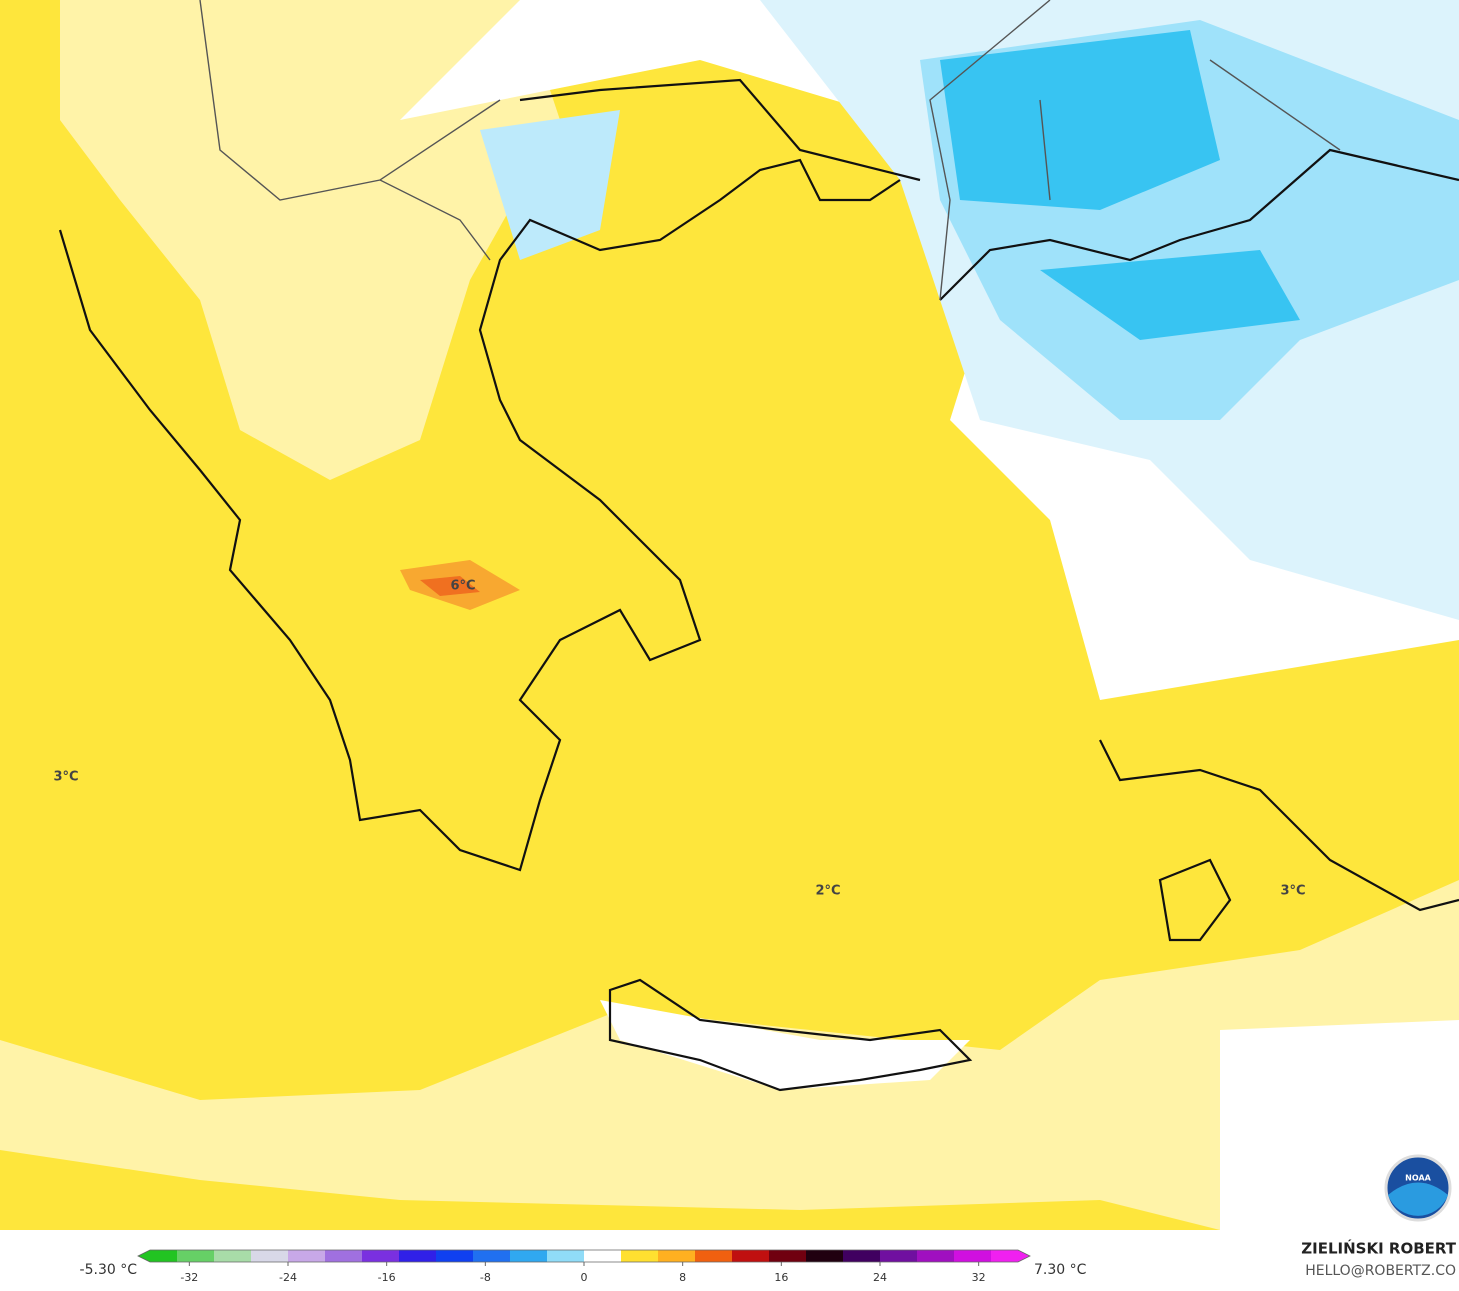  Describe the element at coordinates (1418, 1199) in the screenshot. I see `logo-wave` at that location.